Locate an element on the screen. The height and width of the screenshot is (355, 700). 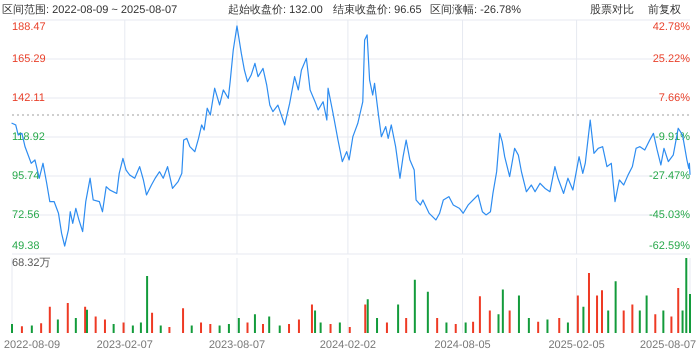
x-tick-label: 2024-08-05 is located at coordinates (462, 345).